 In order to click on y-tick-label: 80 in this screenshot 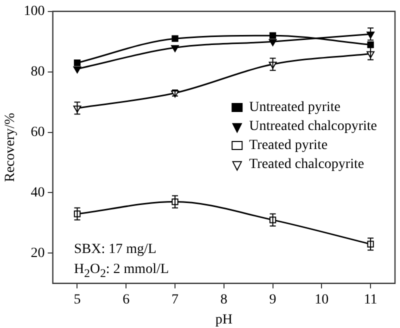, I will do `click(37, 72)`.